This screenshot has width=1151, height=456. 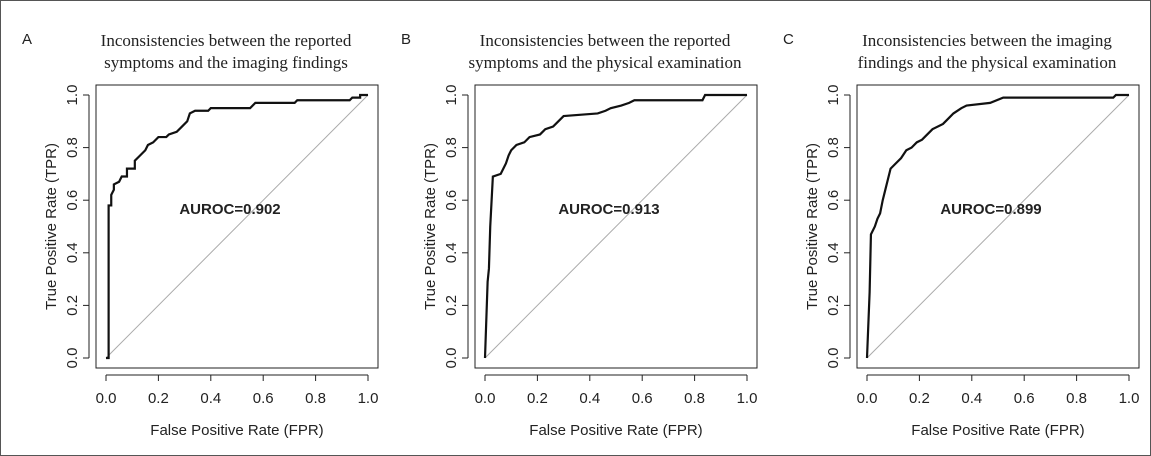 What do you see at coordinates (229, 209) in the screenshot?
I see `auroc-annotation: AUROC=0.902` at bounding box center [229, 209].